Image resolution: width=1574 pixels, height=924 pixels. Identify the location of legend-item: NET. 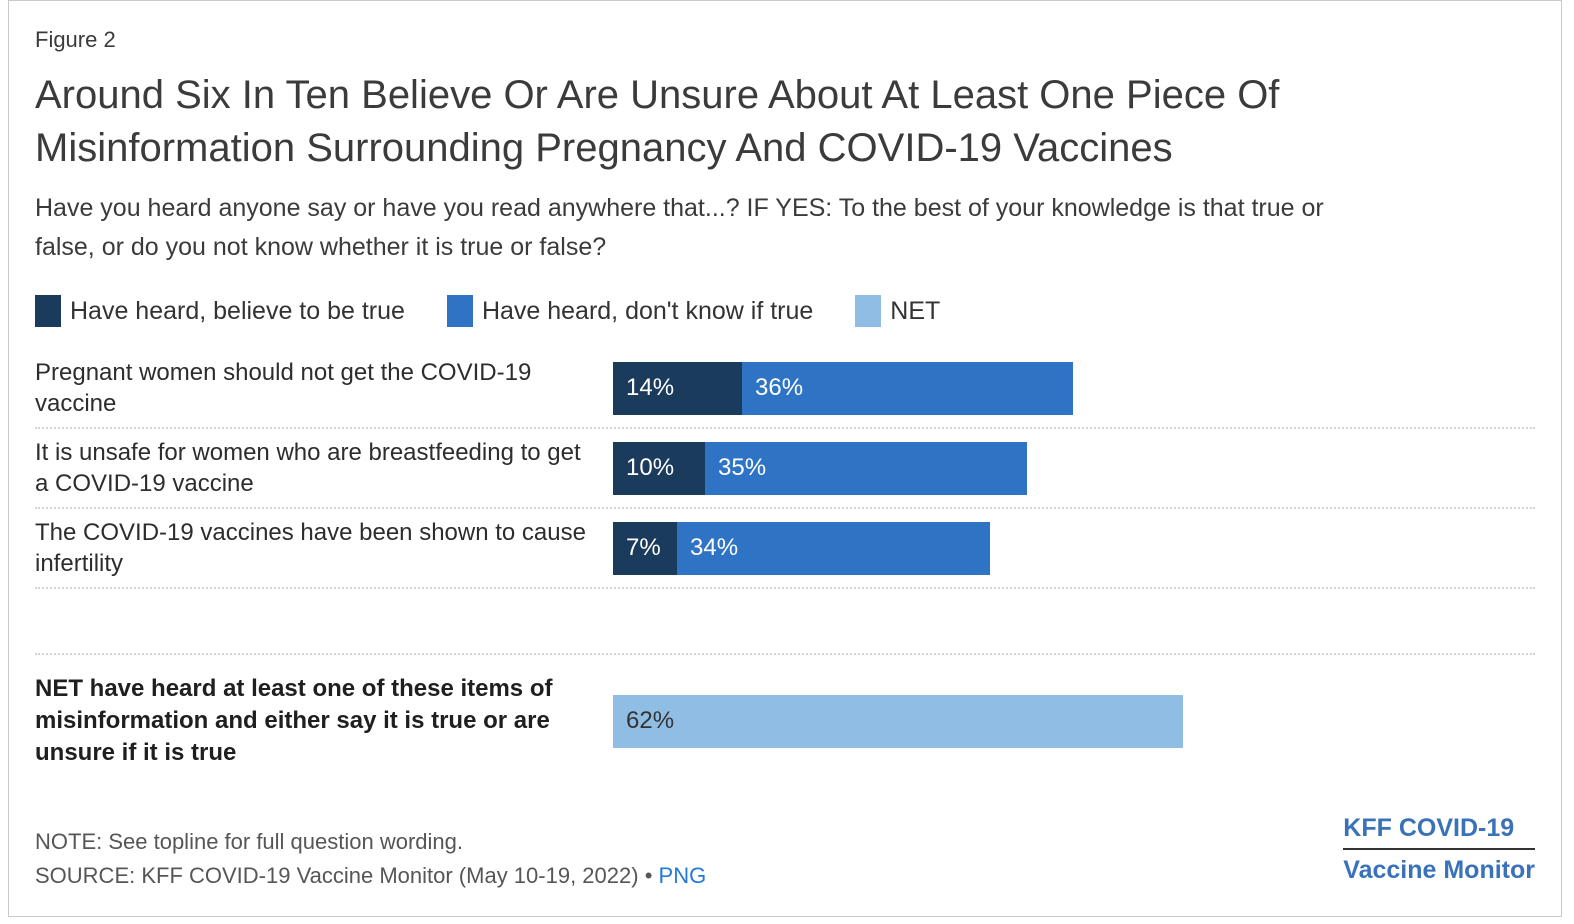
(897, 311).